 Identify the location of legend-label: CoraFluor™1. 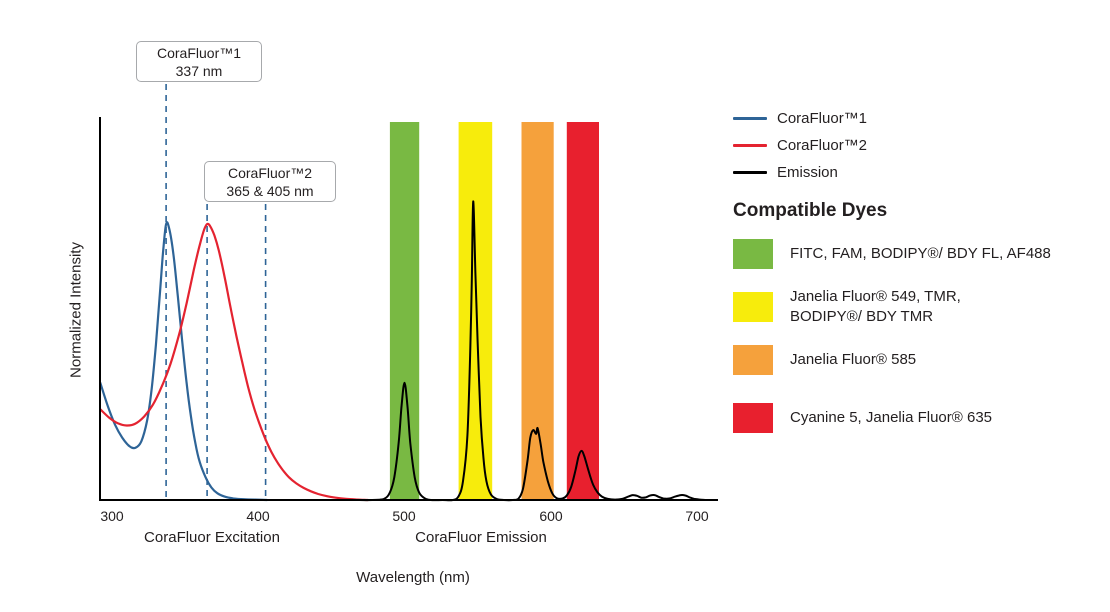
(822, 118).